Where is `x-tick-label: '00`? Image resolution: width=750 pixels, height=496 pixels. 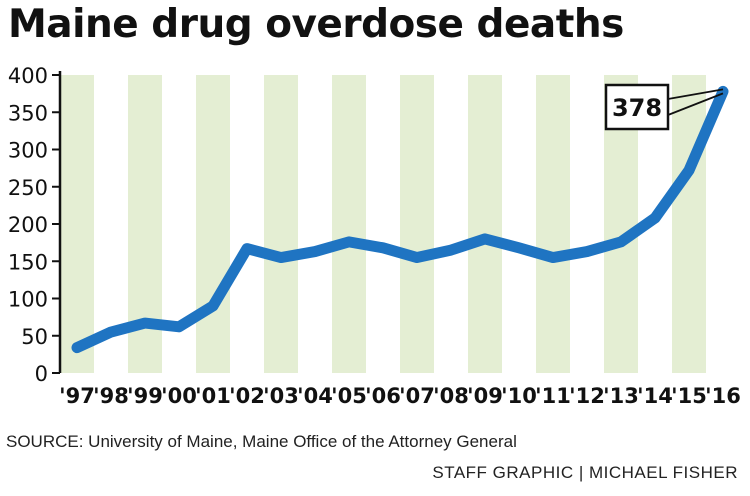
x-tick-label: '00 is located at coordinates (179, 396).